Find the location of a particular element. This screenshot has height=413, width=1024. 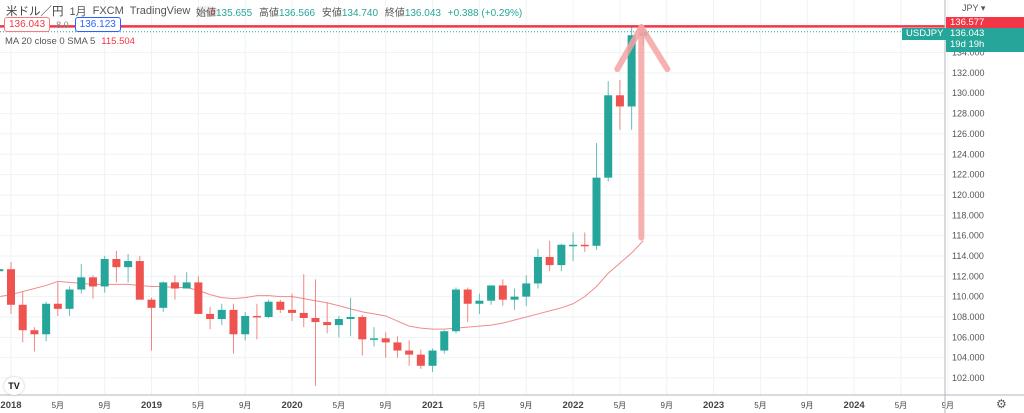

settings-gear-icon: ⚙ is located at coordinates (1001, 404).